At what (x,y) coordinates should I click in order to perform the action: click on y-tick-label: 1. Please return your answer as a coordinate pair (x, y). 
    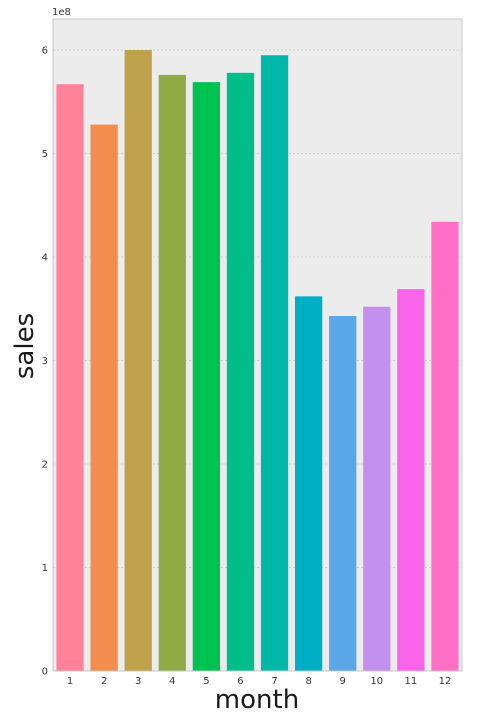
    Looking at the image, I should click on (45, 568).